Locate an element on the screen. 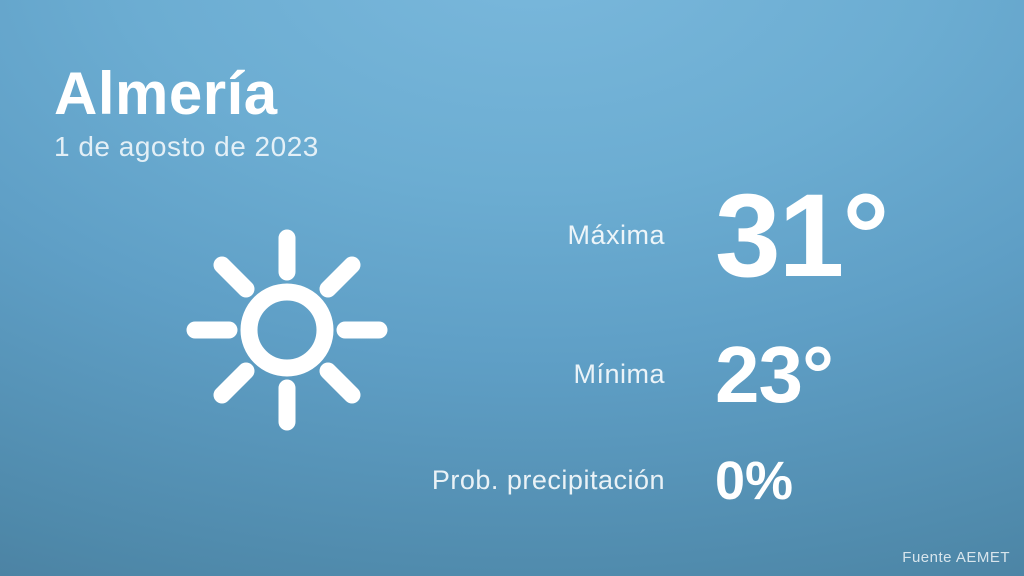  min-temp-label: Mínima is located at coordinates (619, 374).